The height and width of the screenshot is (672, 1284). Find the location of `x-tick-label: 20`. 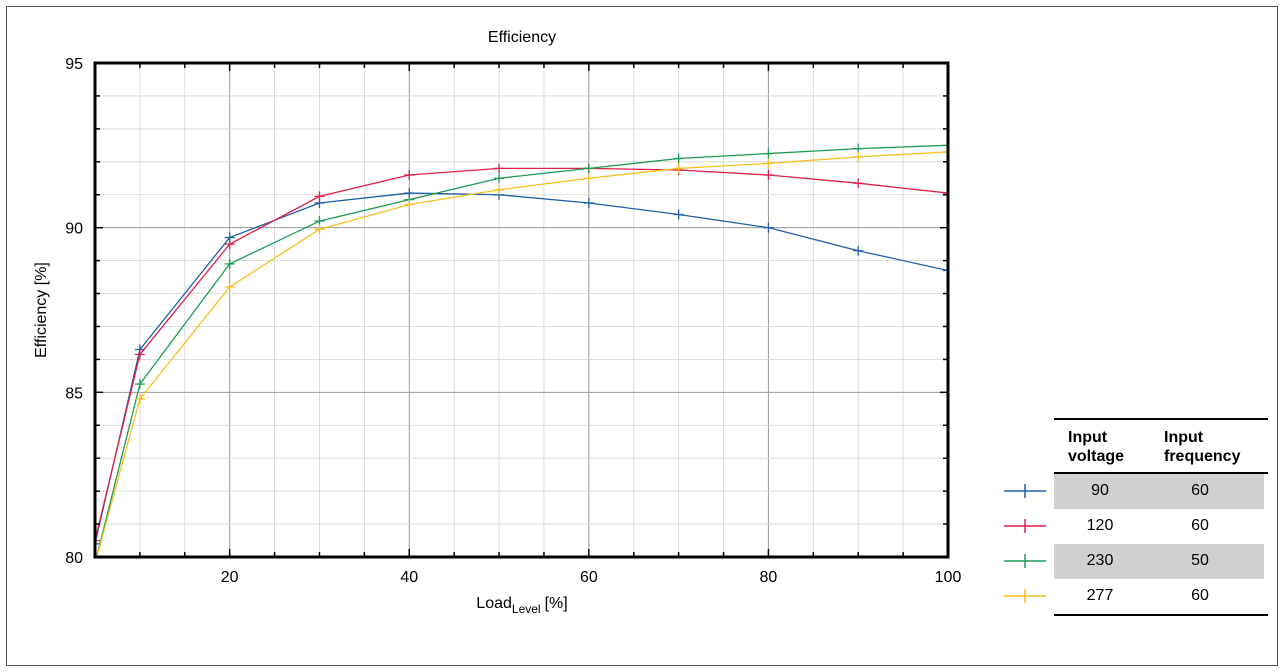

x-tick-label: 20 is located at coordinates (230, 577).